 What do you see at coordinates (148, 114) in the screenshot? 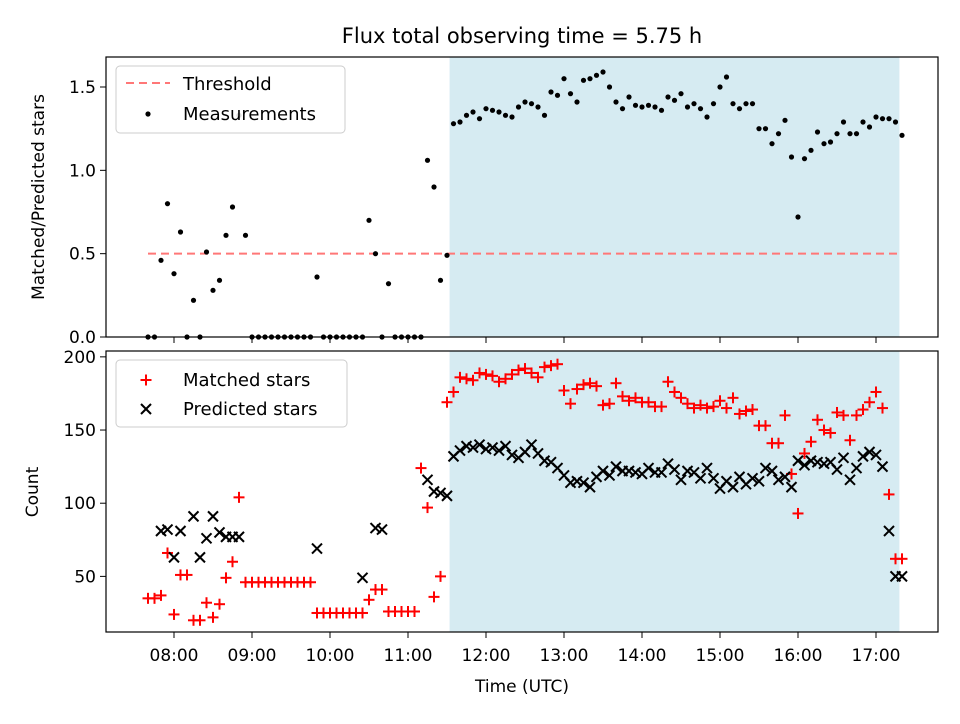
I see `legend-measurements-swatch` at bounding box center [148, 114].